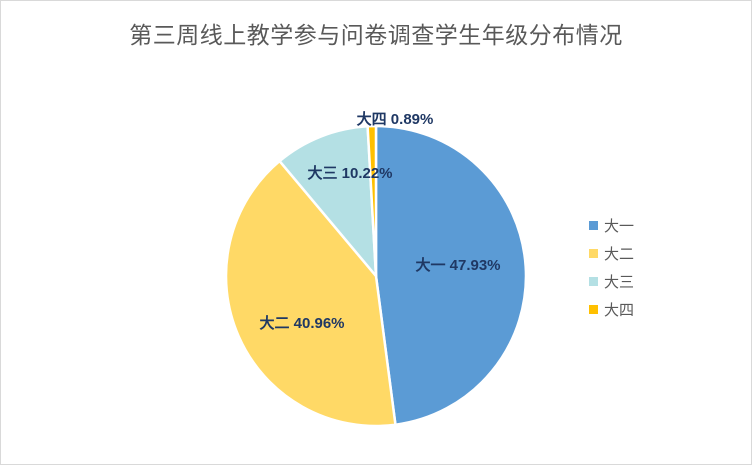 Image resolution: width=752 pixels, height=465 pixels. What do you see at coordinates (619, 226) in the screenshot?
I see `legend-label-1: 大一` at bounding box center [619, 226].